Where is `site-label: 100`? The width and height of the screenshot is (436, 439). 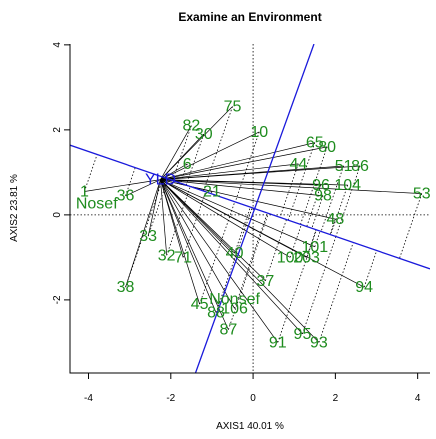 site-label: 100 is located at coordinates (290, 257).